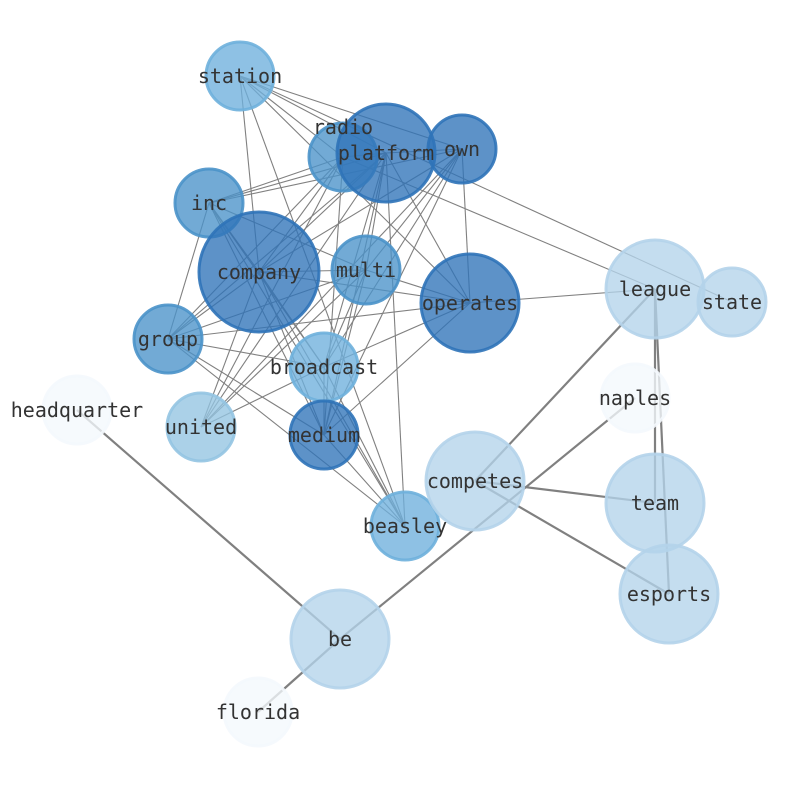 The image size is (794, 790). I want to click on node-be, so click(340, 639).